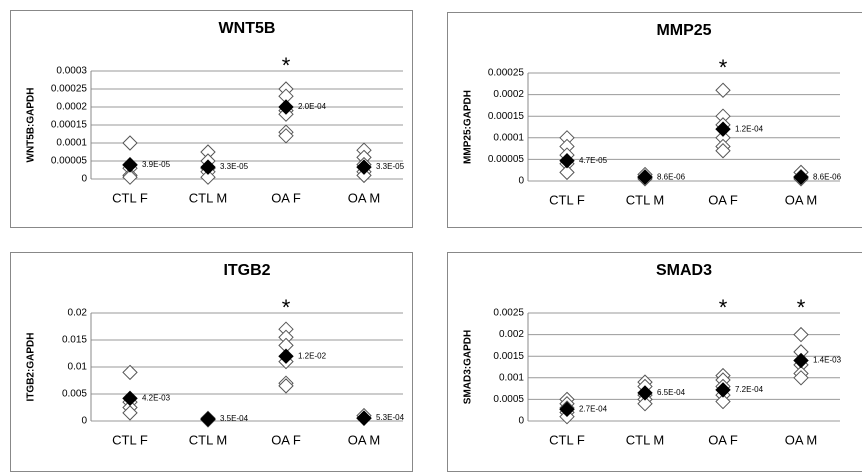  I want to click on value-label: 2.7E-04, so click(593, 408).